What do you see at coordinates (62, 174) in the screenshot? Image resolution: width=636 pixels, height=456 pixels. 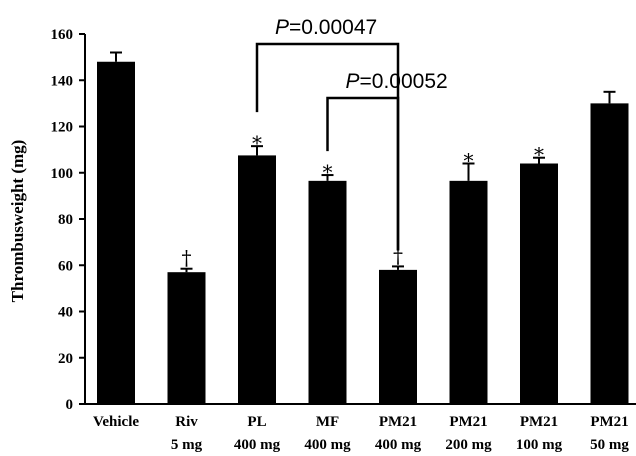 I see `y-tick-label: 100` at bounding box center [62, 174].